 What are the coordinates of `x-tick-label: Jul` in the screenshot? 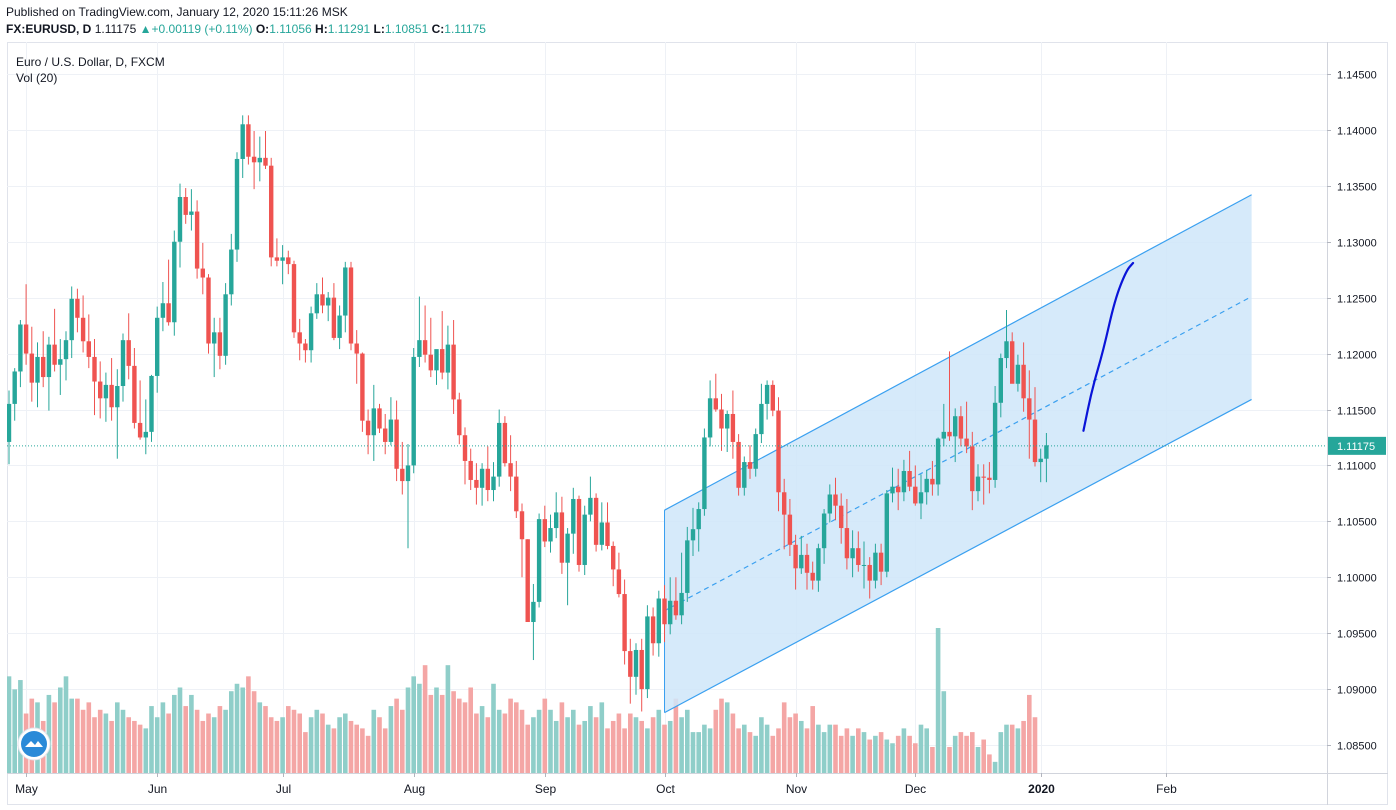 It's located at (283, 789).